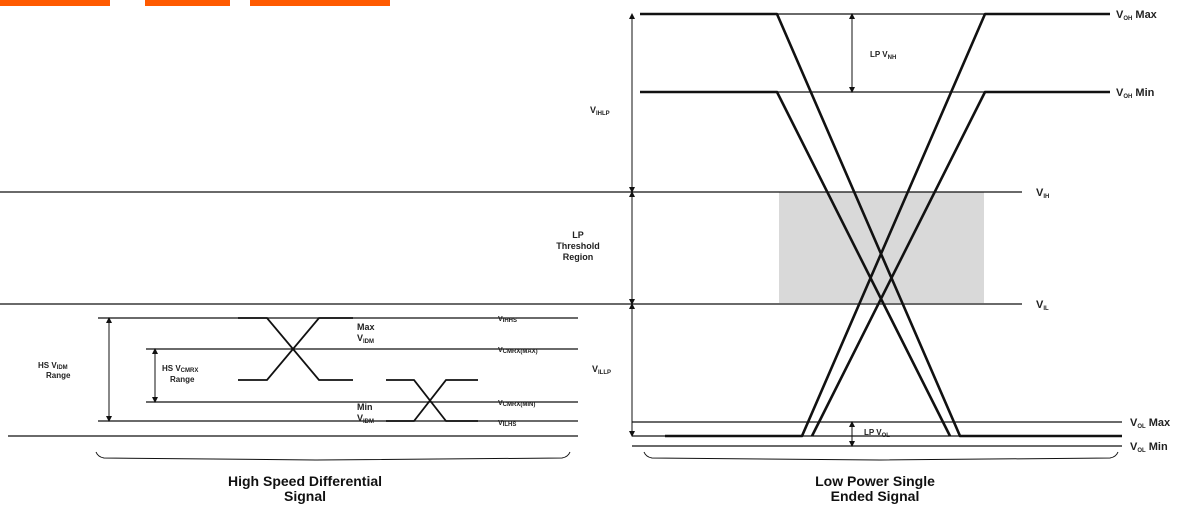 The height and width of the screenshot is (505, 1202). I want to click on vol-min-label: VOL Min, so click(1149, 447).